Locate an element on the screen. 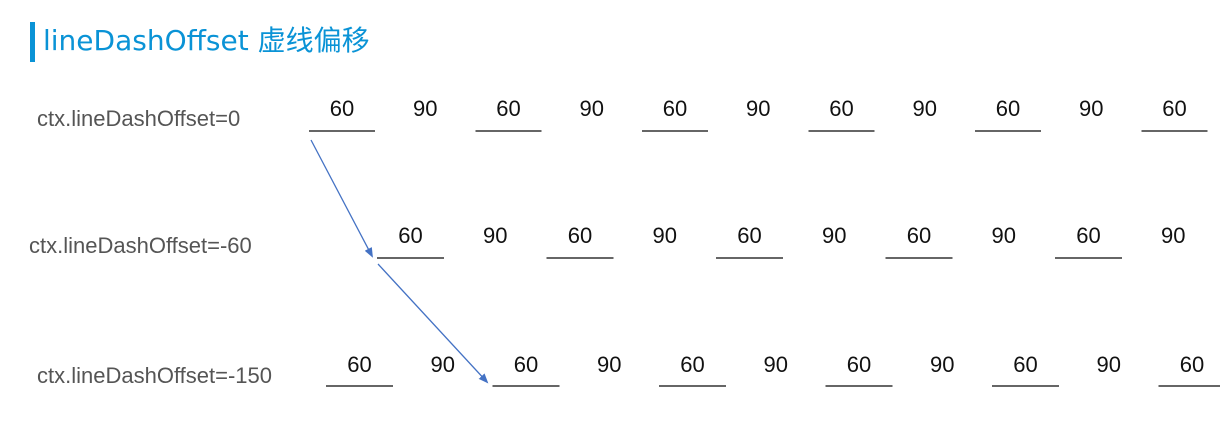 The width and height of the screenshot is (1226, 424). arrow-row1-to-row2 is located at coordinates (341, 198).